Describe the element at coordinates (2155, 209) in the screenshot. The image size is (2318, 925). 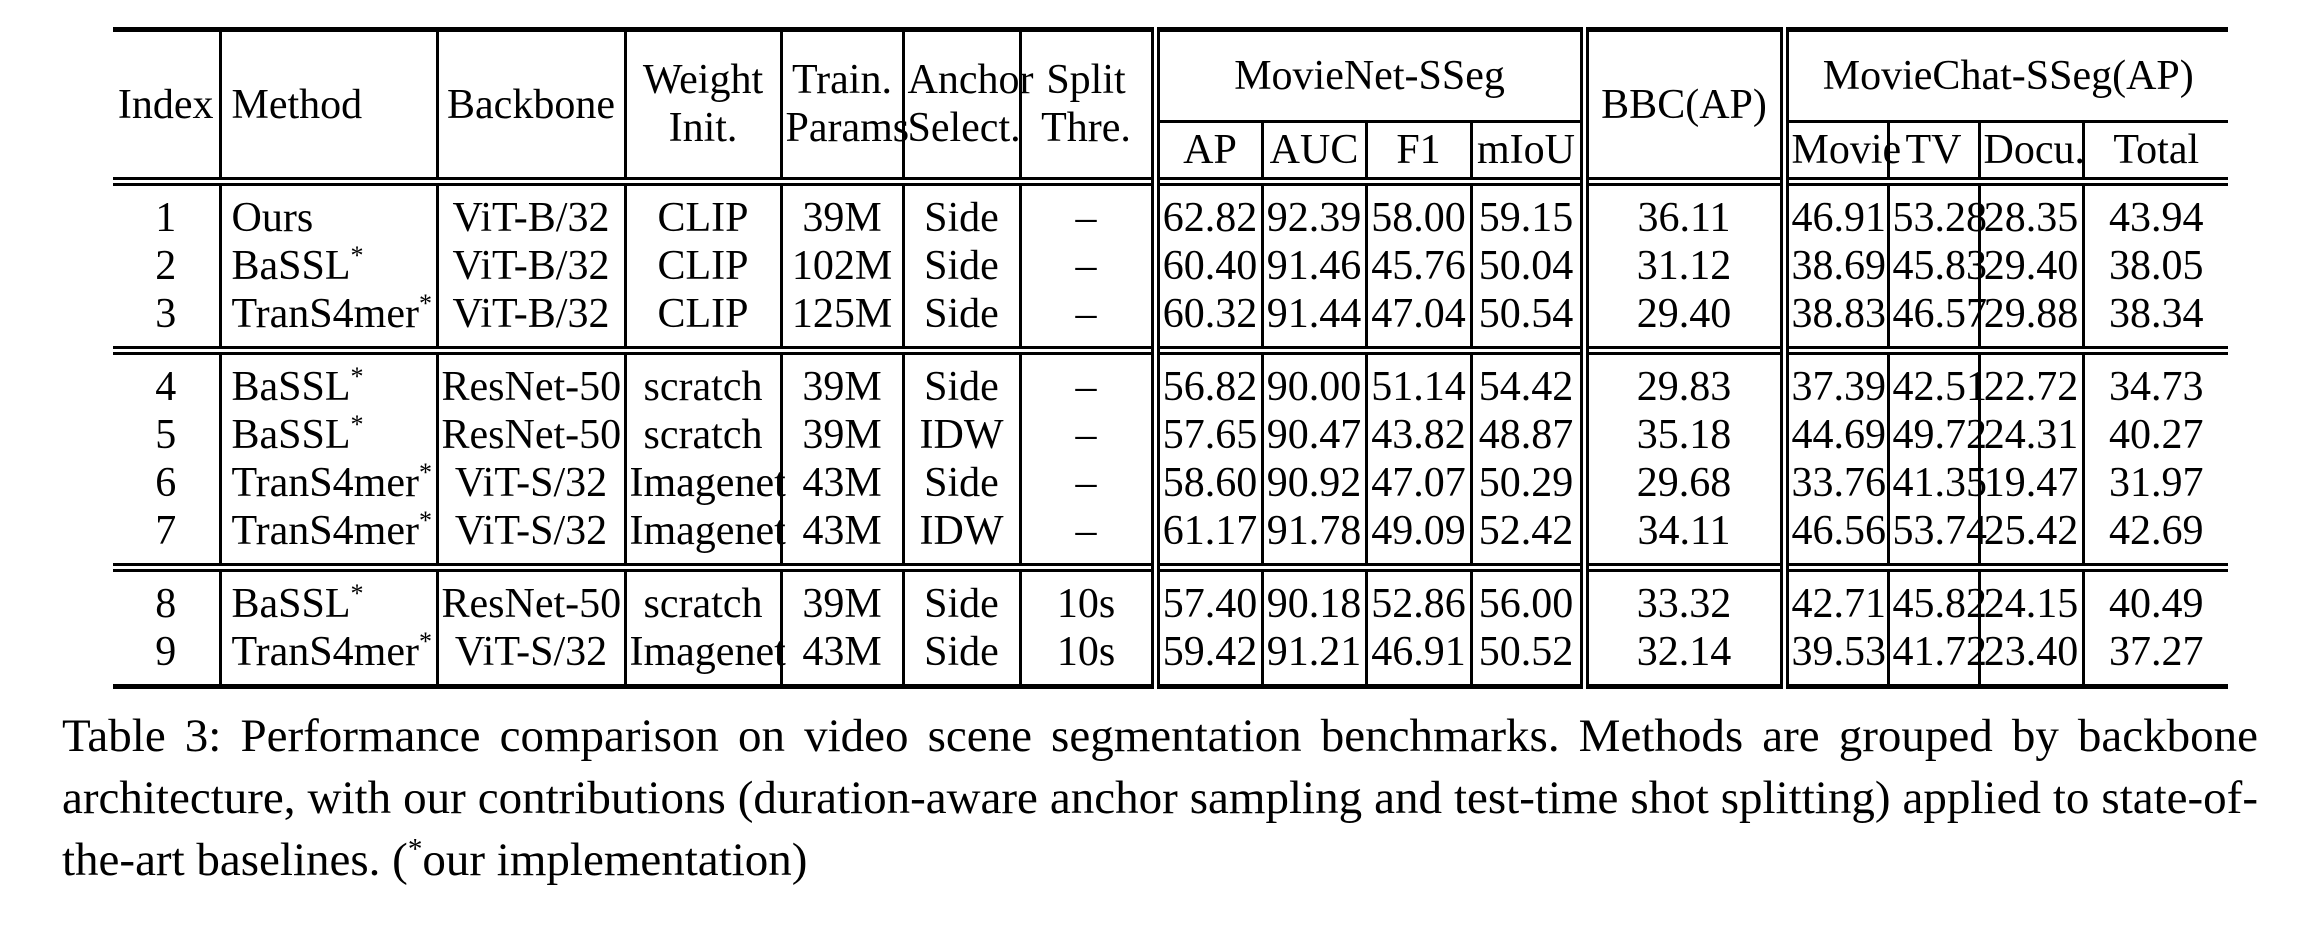
I see `cell-total: 43.94` at that location.